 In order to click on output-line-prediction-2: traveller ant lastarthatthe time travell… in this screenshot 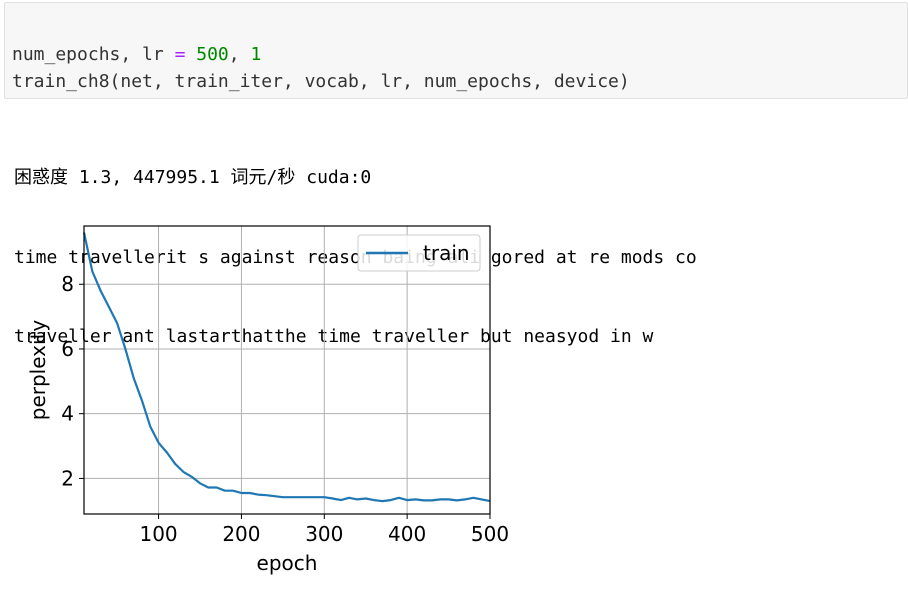, I will do `click(334, 336)`.